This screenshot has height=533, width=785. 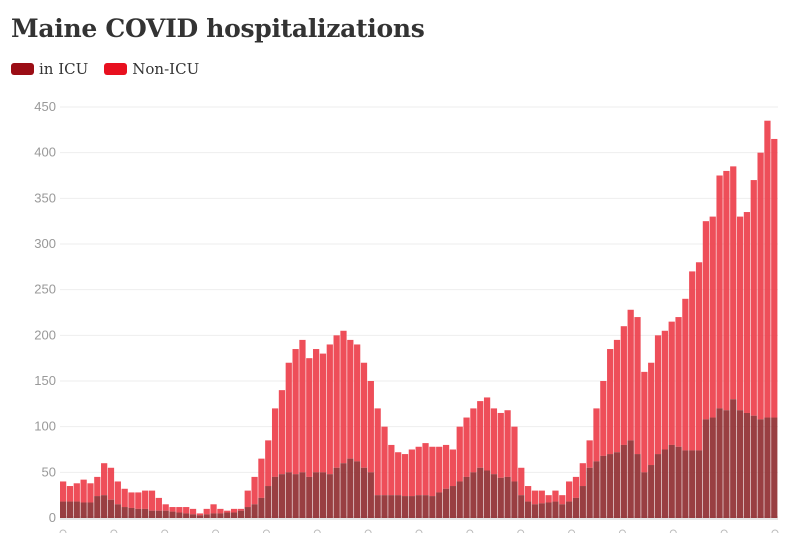 I want to click on legend-item-icu: in ICU, so click(x=49, y=69).